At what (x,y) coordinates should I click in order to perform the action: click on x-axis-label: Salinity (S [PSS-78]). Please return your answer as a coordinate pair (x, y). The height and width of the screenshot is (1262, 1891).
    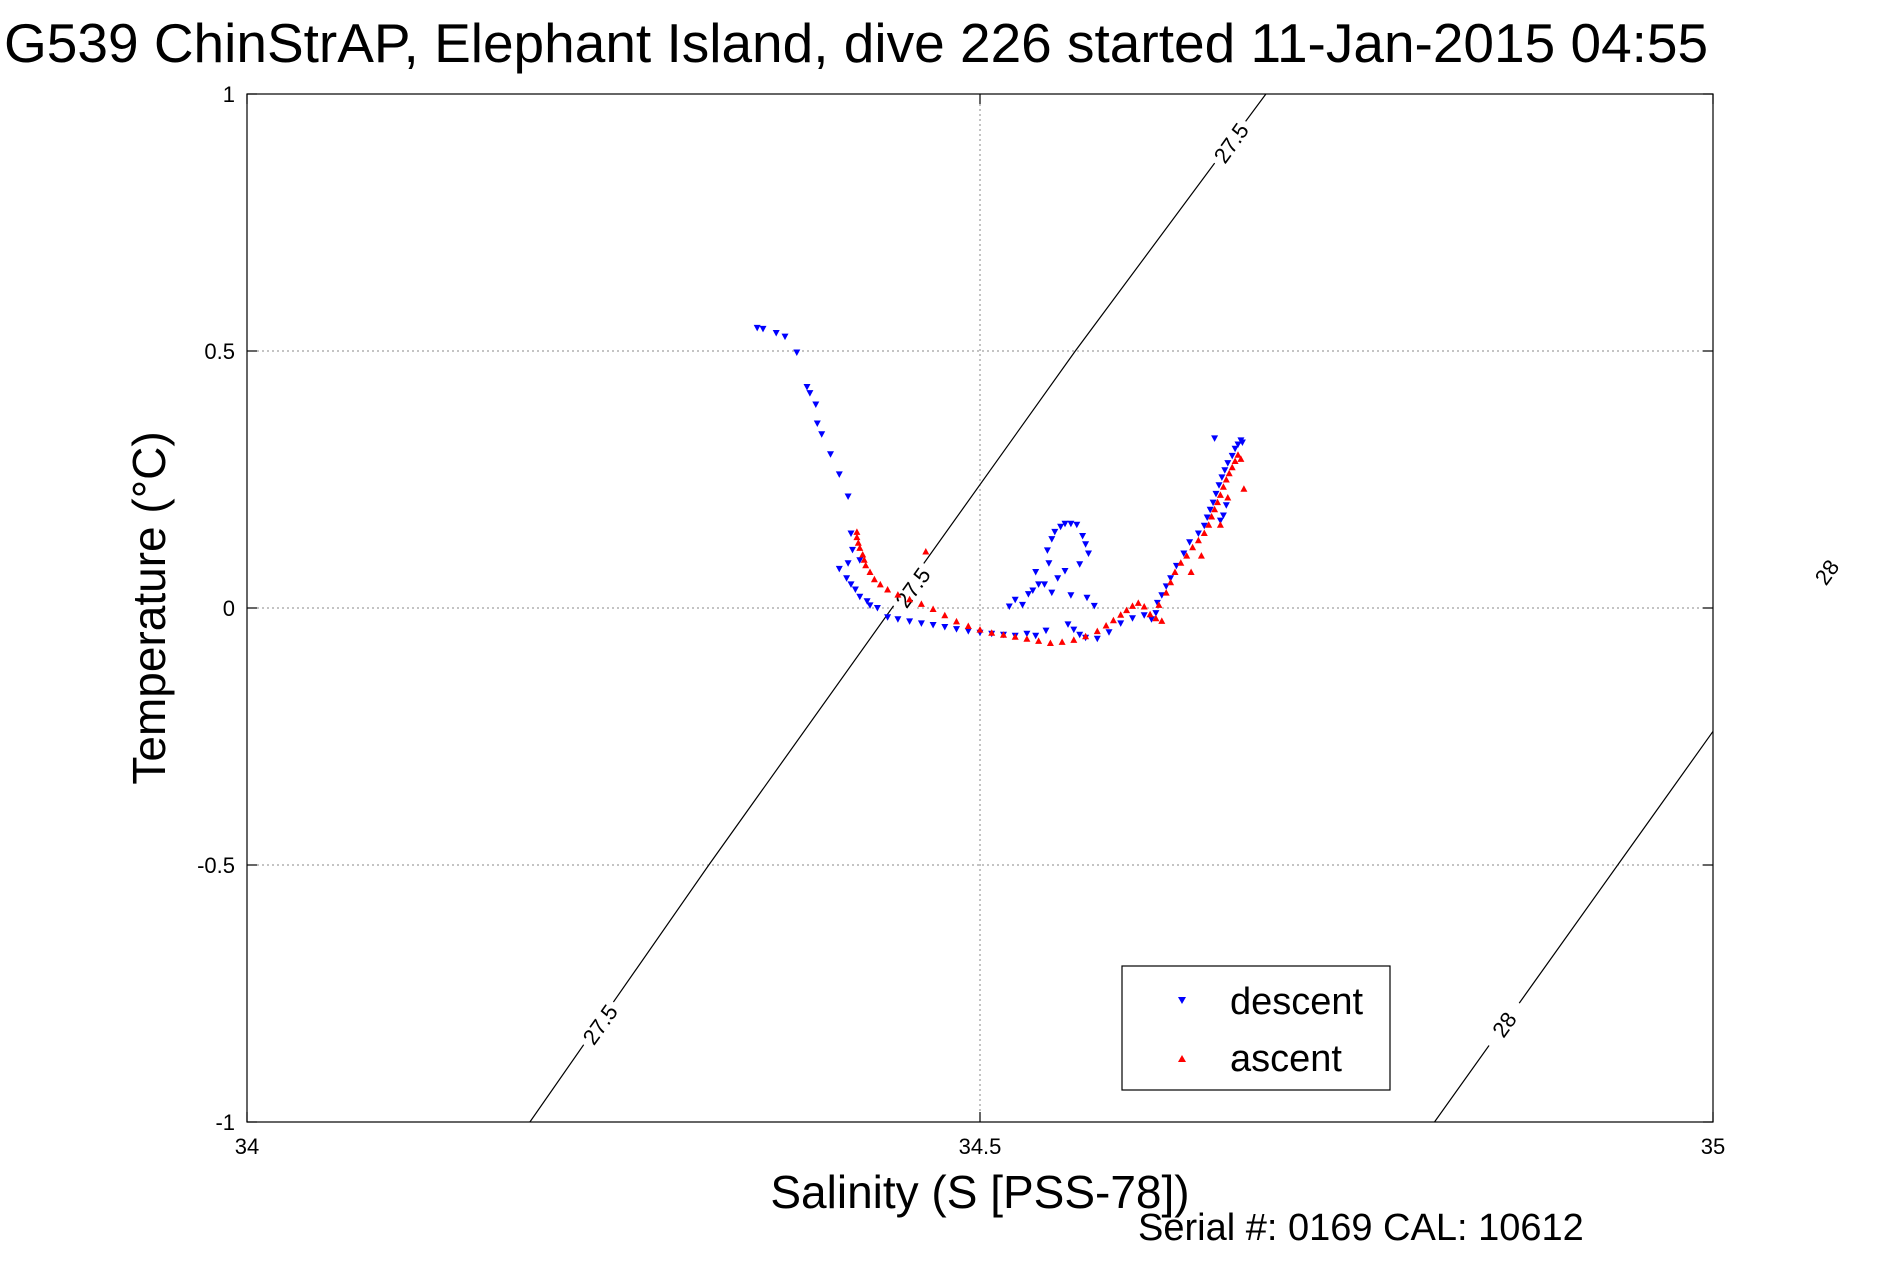
    Looking at the image, I should click on (979, 1192).